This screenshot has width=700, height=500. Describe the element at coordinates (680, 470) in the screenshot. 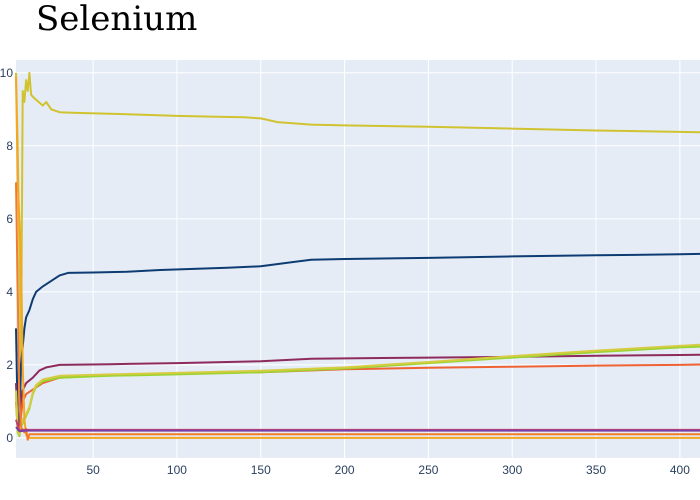

I see `x-tick-label: 400` at that location.